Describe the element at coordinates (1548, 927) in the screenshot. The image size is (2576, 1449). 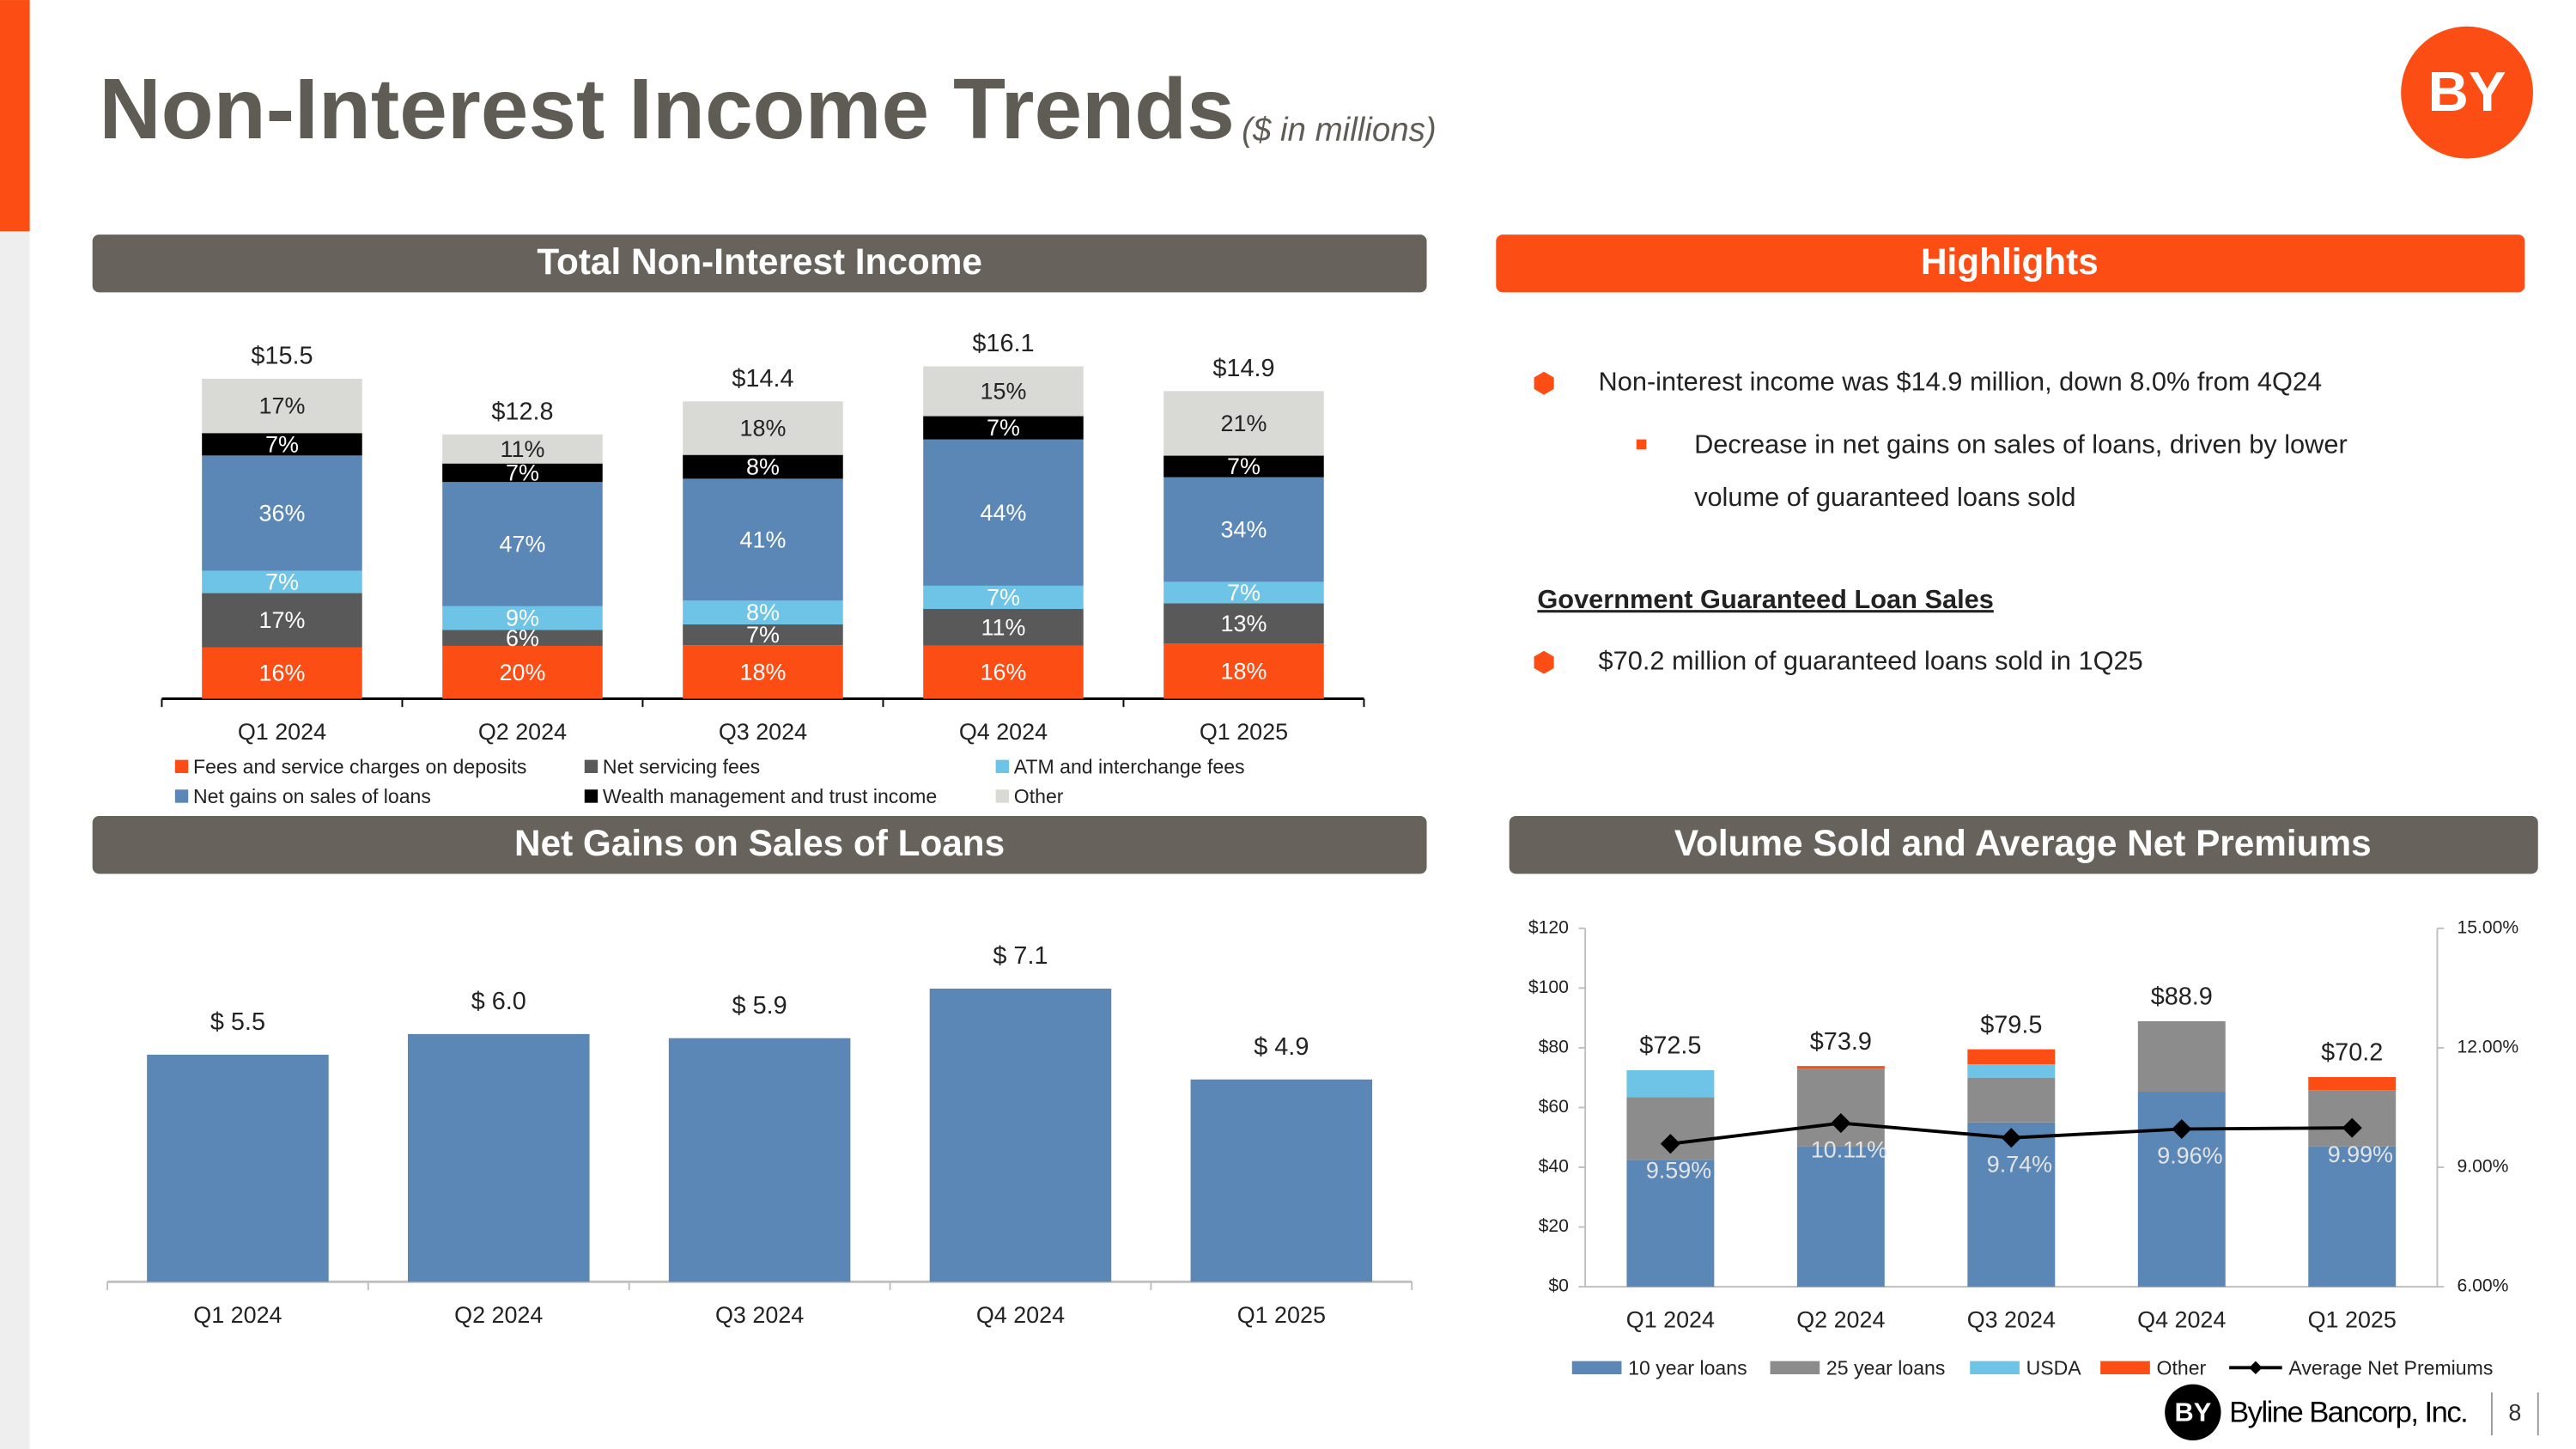
I see `y-tick-label: $120` at that location.